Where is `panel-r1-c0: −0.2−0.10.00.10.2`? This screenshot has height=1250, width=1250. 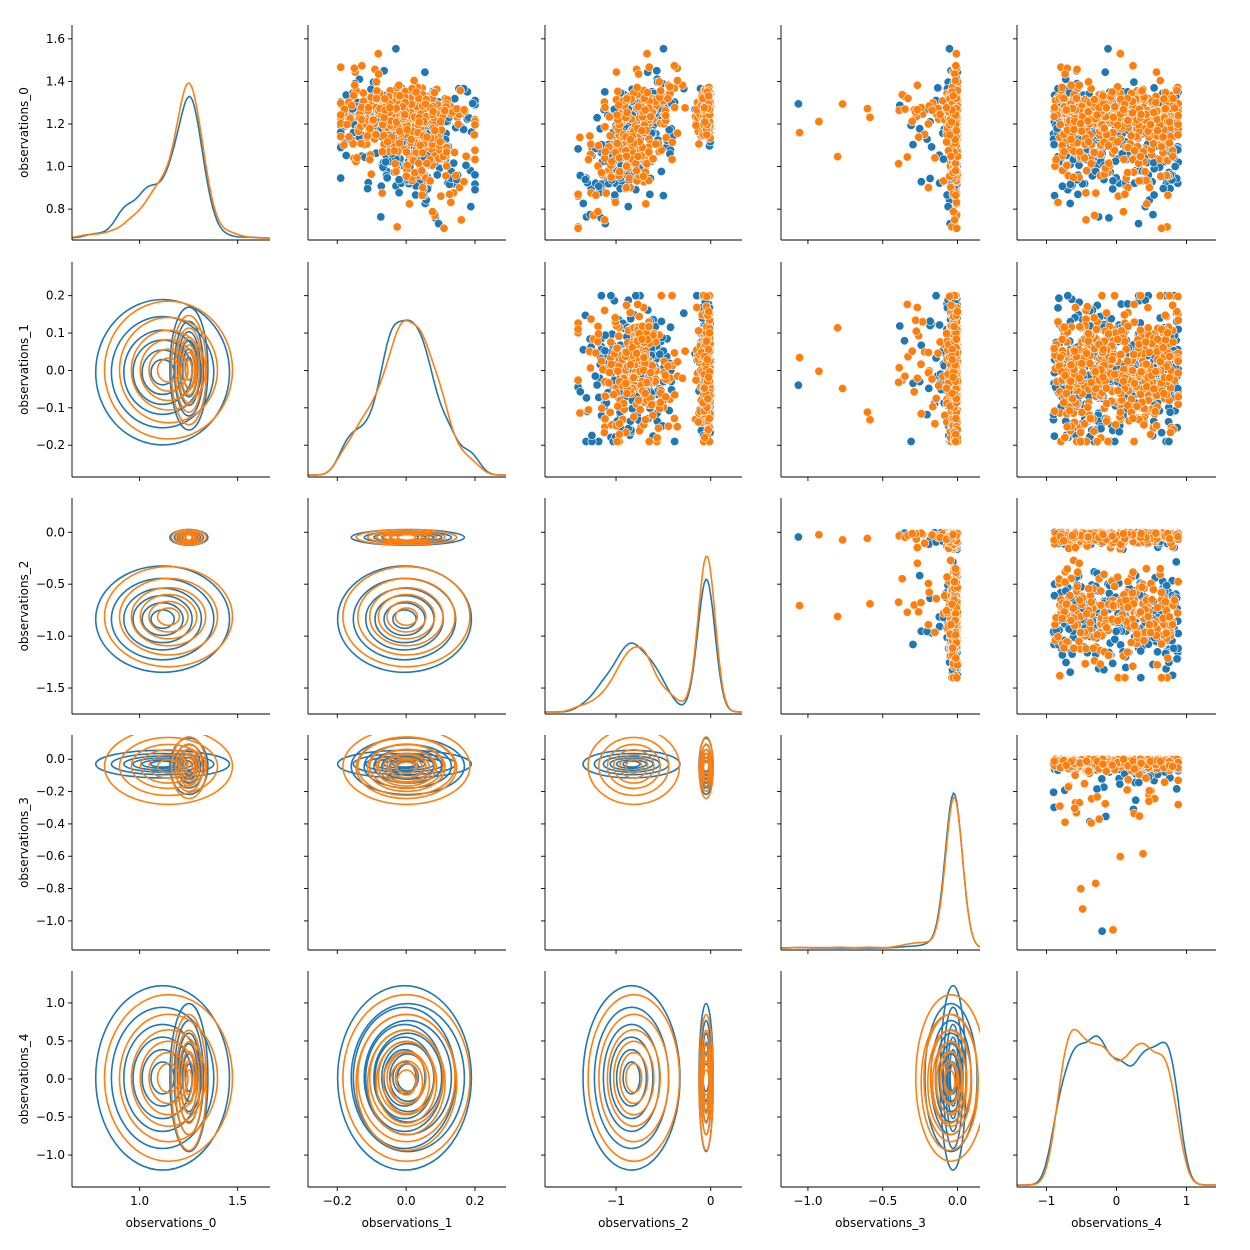
panel-r1-c0: −0.2−0.10.00.10.2 is located at coordinates (153, 371).